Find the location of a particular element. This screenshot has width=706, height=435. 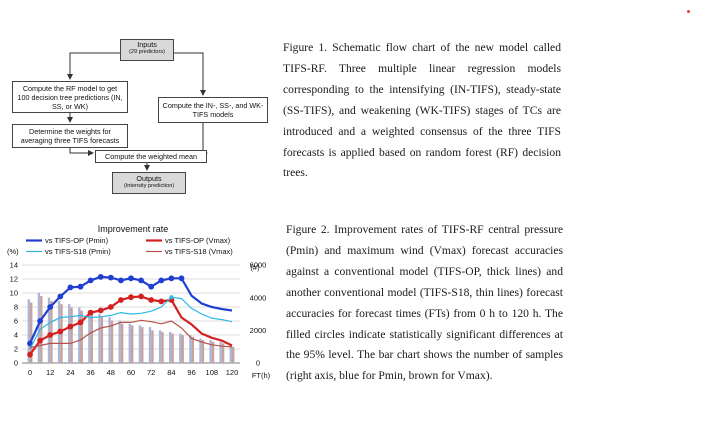

y2-tick-label: 6000 is located at coordinates (258, 265).